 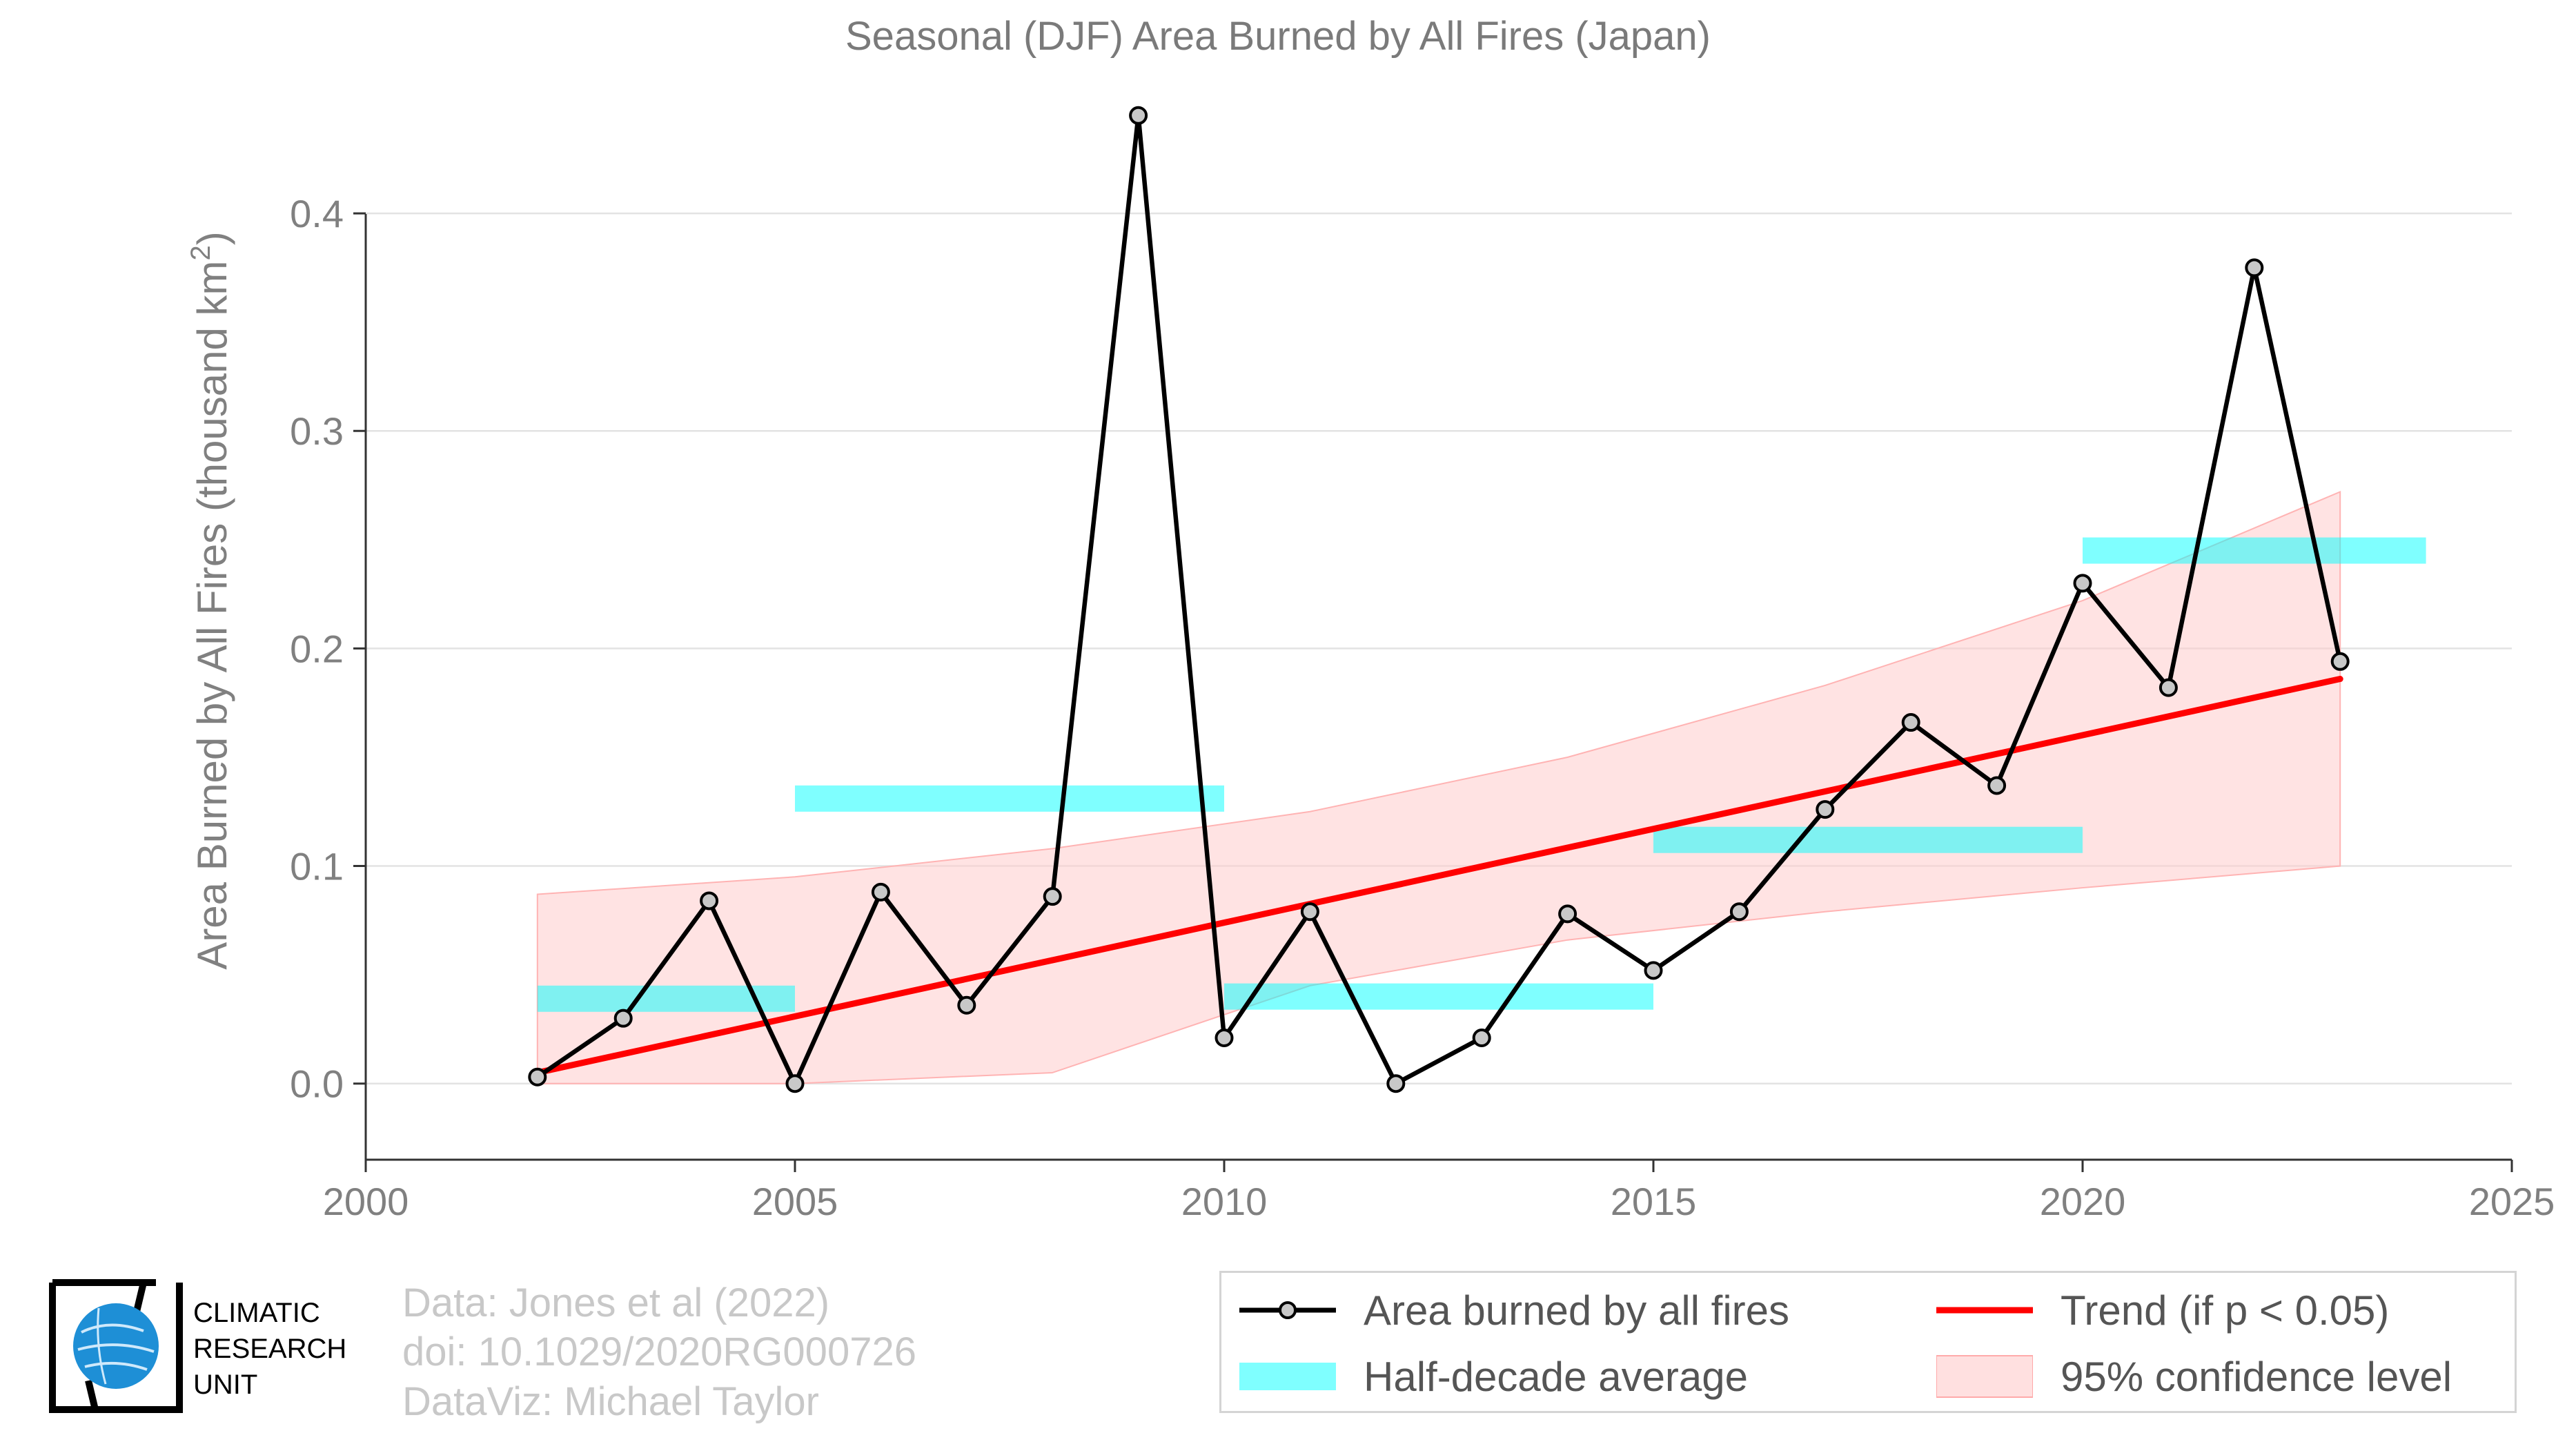 I want to click on x-tick-label: 2015, so click(x=1654, y=1201).